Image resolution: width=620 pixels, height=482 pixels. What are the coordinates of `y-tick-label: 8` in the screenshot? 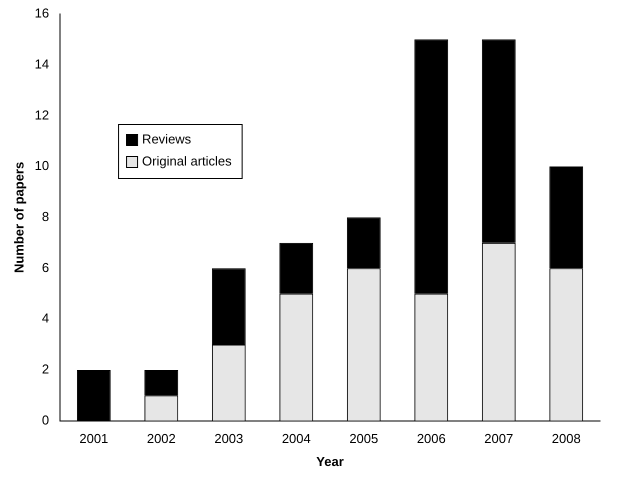 It's located at (46, 216).